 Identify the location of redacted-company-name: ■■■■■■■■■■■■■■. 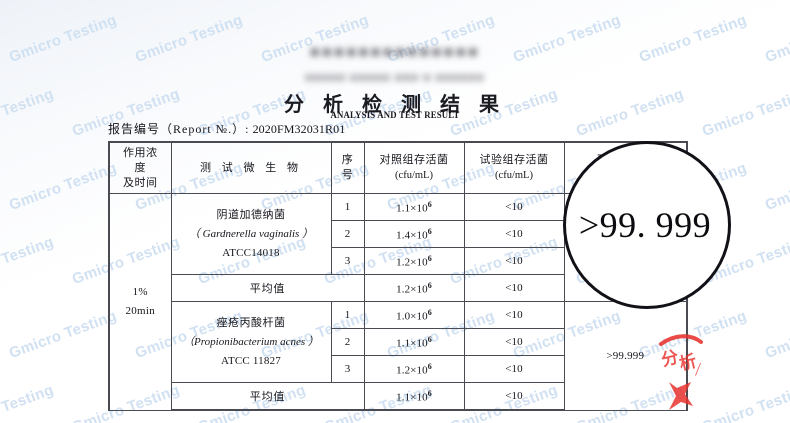
(395, 53).